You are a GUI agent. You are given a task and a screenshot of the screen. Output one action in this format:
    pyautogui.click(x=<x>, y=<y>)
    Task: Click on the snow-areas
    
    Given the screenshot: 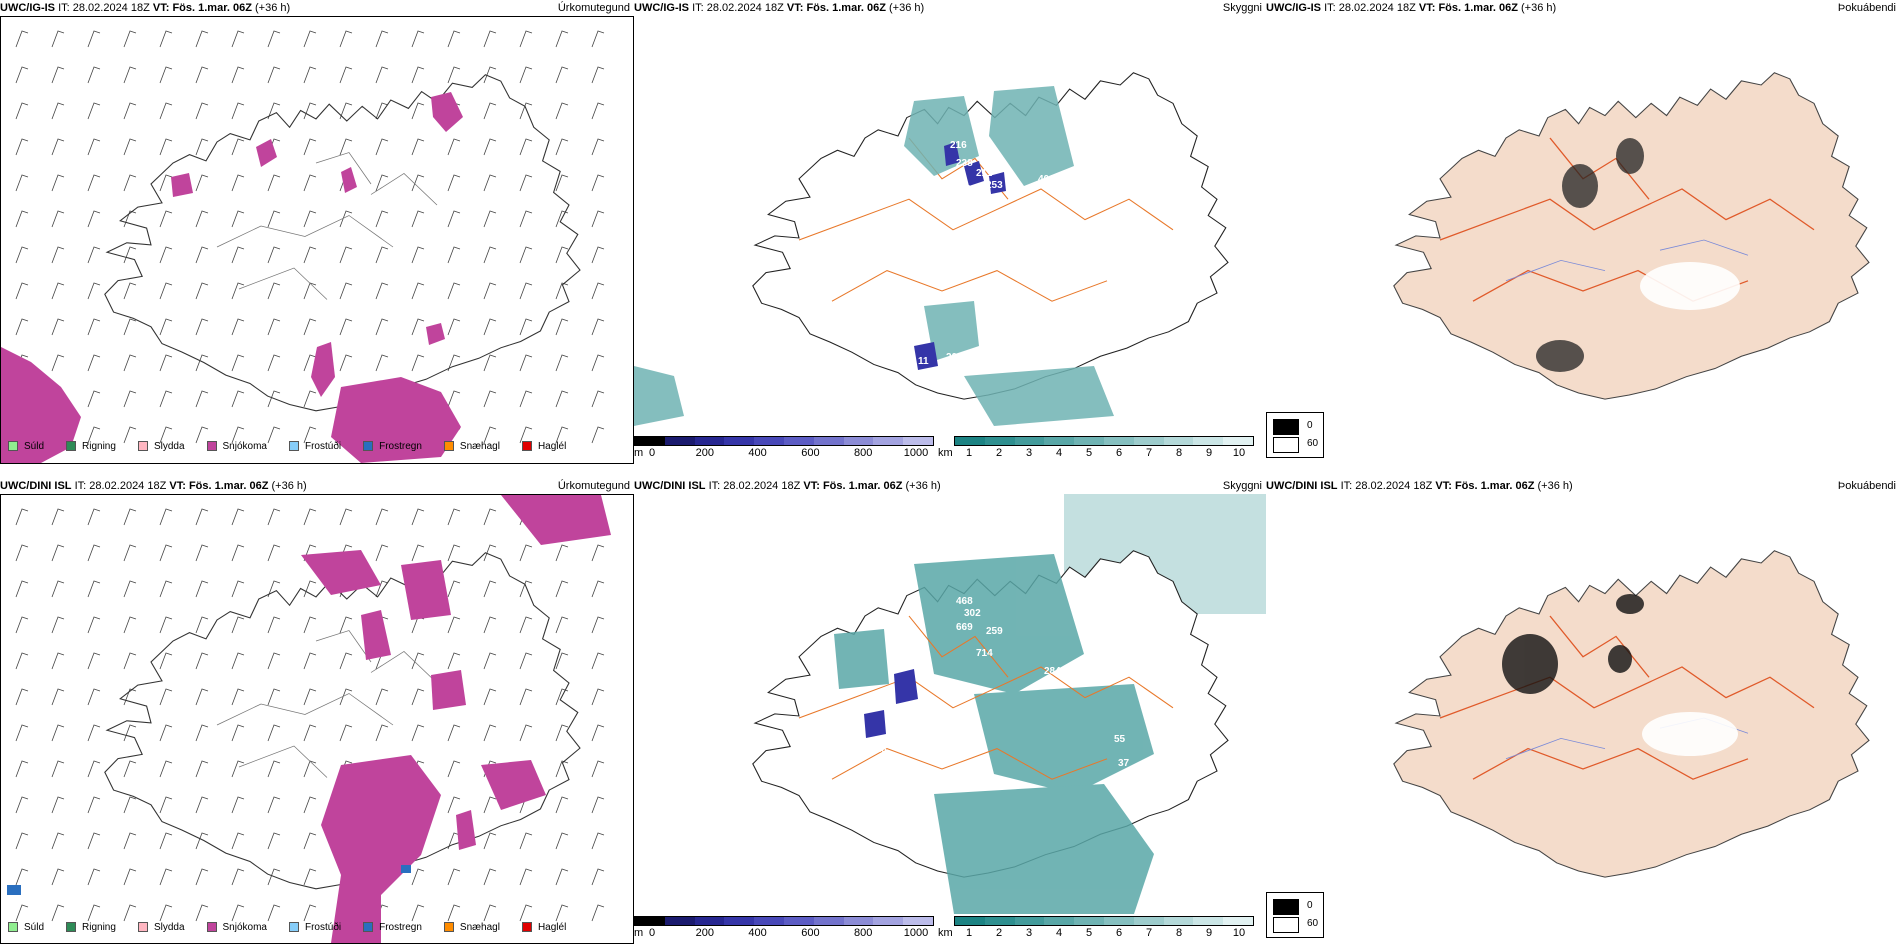 What is the action you would take?
    pyautogui.click(x=232, y=277)
    